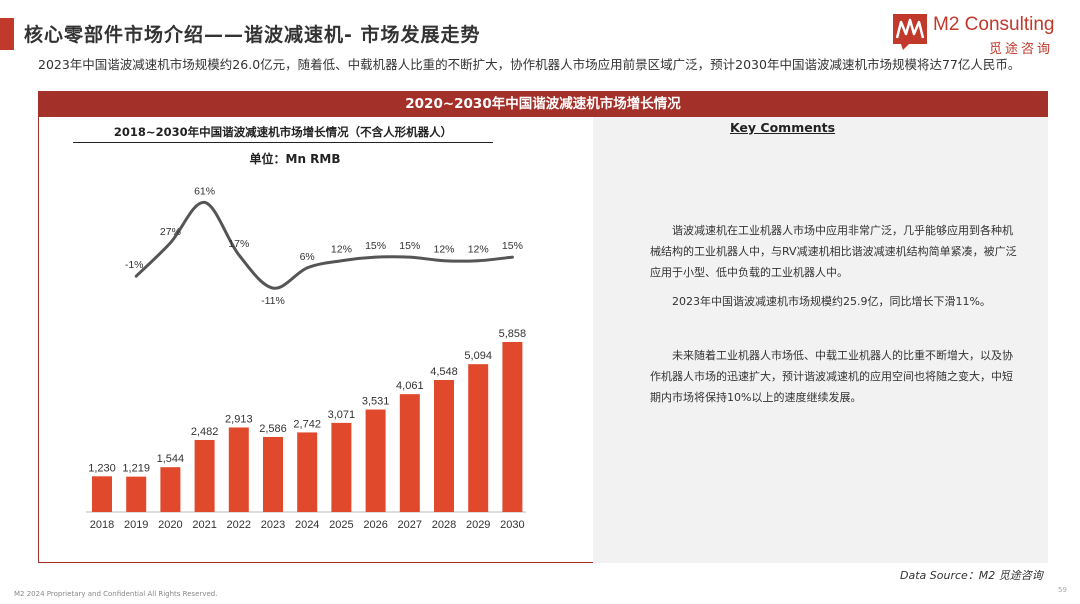  What do you see at coordinates (324, 245) in the screenshot?
I see `growth-rate-line` at bounding box center [324, 245].